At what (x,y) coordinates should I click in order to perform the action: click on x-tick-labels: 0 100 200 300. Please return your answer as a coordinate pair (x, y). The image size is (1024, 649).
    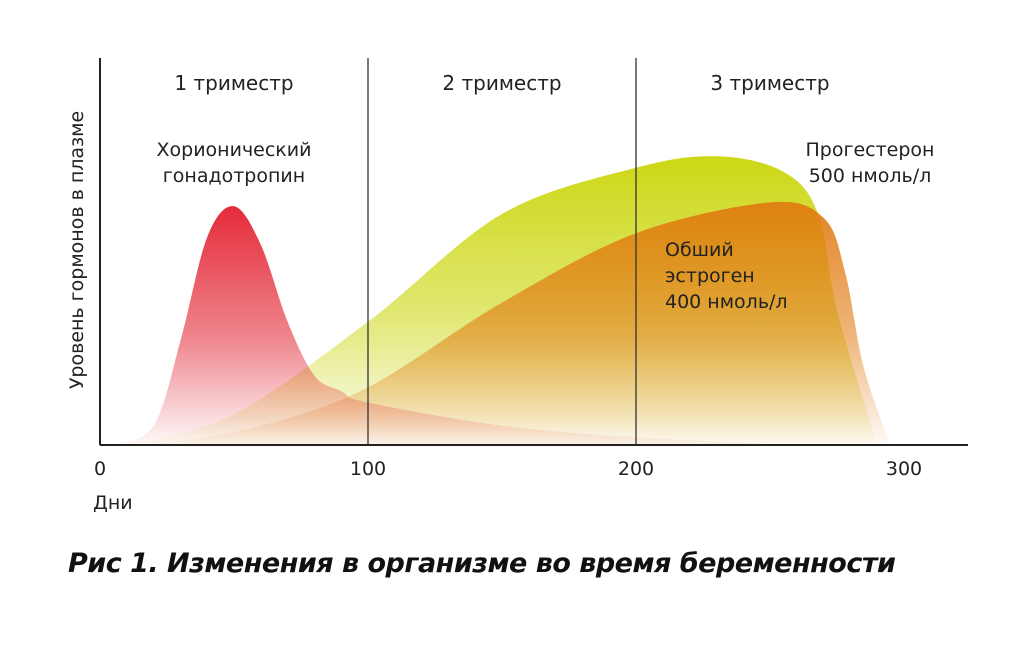
    Looking at the image, I should click on (508, 469).